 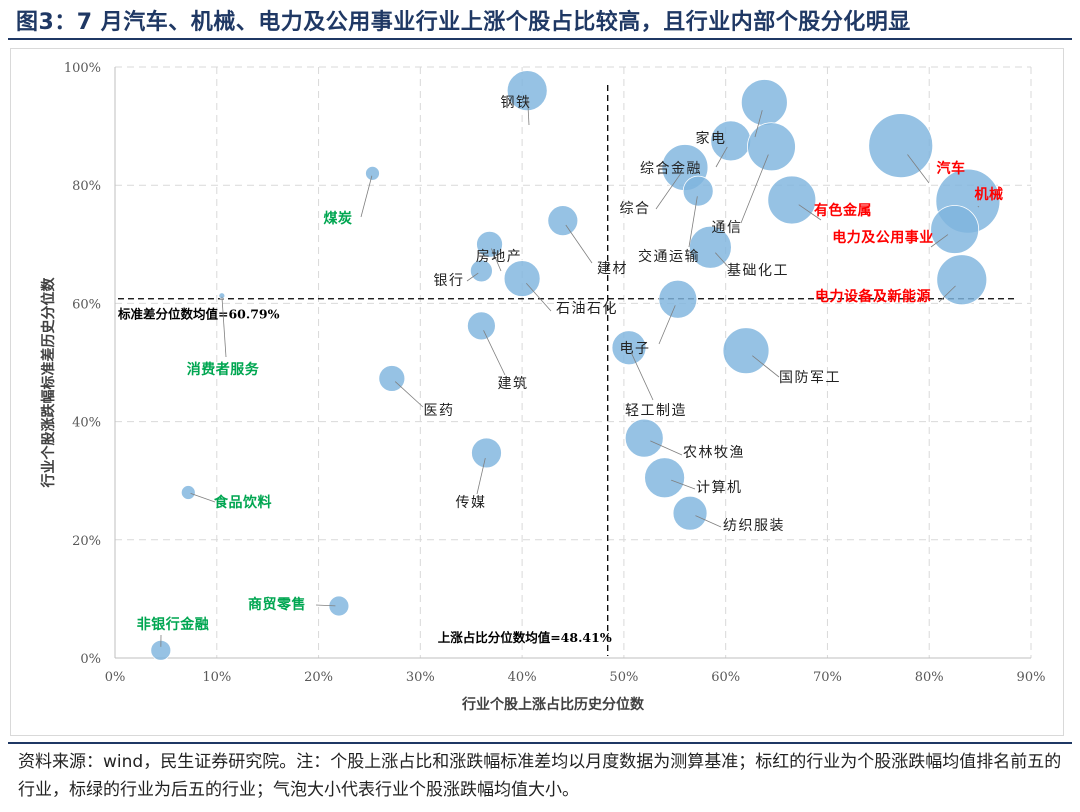 What do you see at coordinates (929, 677) in the screenshot?
I see `x-tick-label: 80%` at bounding box center [929, 677].